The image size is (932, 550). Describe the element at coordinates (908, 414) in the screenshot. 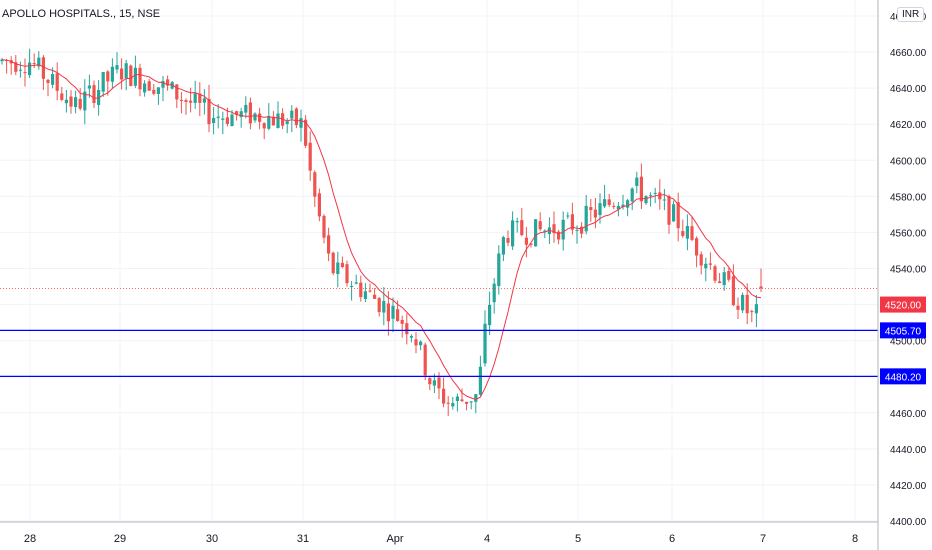

I see `y-tick-label: 4460.00` at that location.